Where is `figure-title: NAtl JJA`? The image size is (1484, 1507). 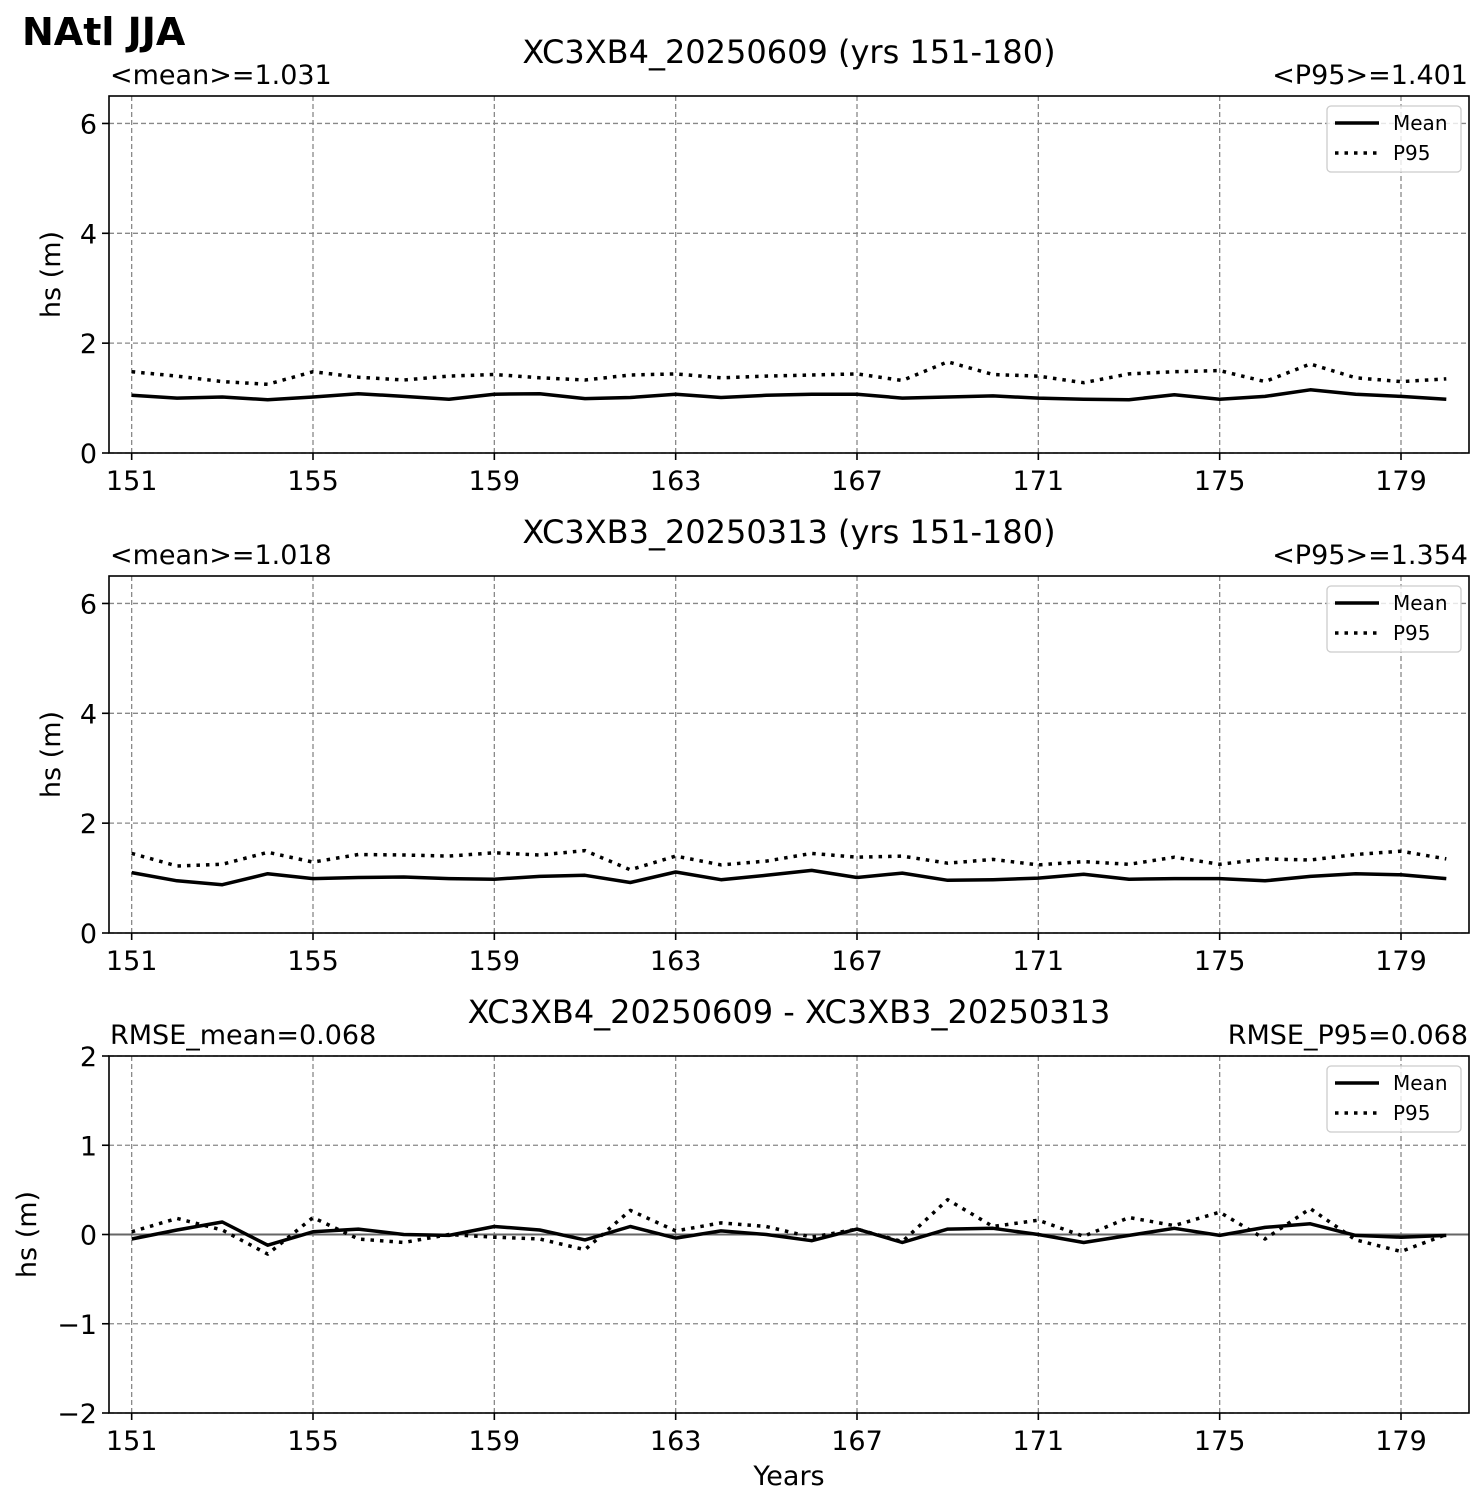 figure-title: NAtl JJA is located at coordinates (104, 32).